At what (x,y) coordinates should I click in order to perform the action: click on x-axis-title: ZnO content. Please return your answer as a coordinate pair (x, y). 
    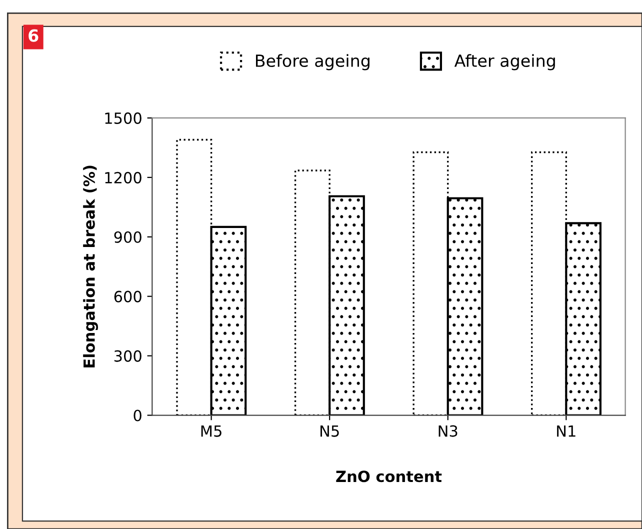
    Looking at the image, I should click on (389, 476).